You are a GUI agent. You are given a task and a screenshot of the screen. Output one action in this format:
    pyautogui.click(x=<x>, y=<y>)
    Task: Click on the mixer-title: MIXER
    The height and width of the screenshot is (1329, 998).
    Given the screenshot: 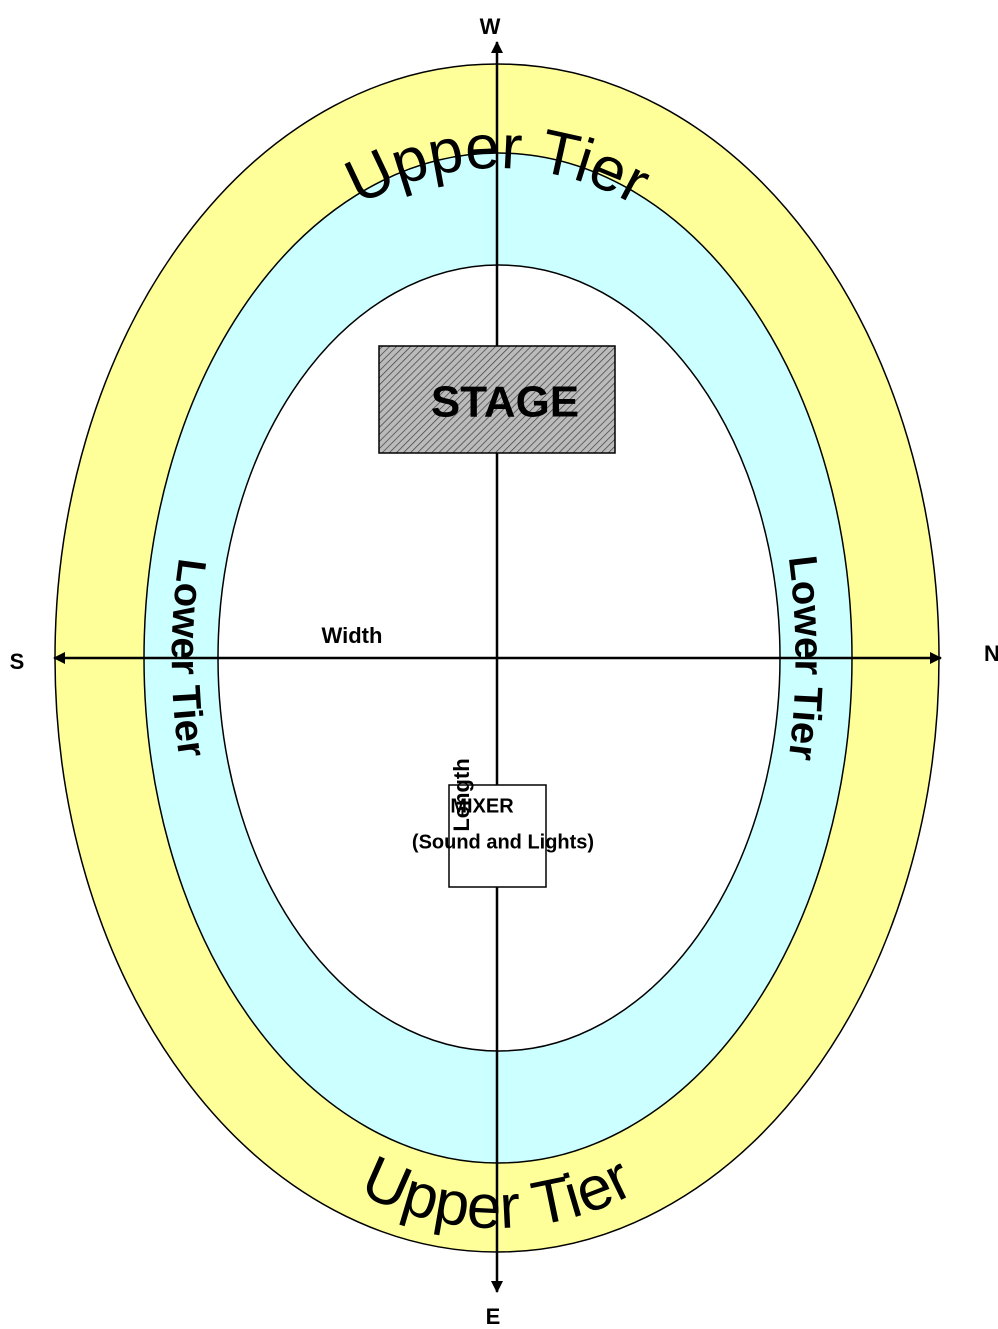 What is the action you would take?
    pyautogui.click(x=482, y=806)
    